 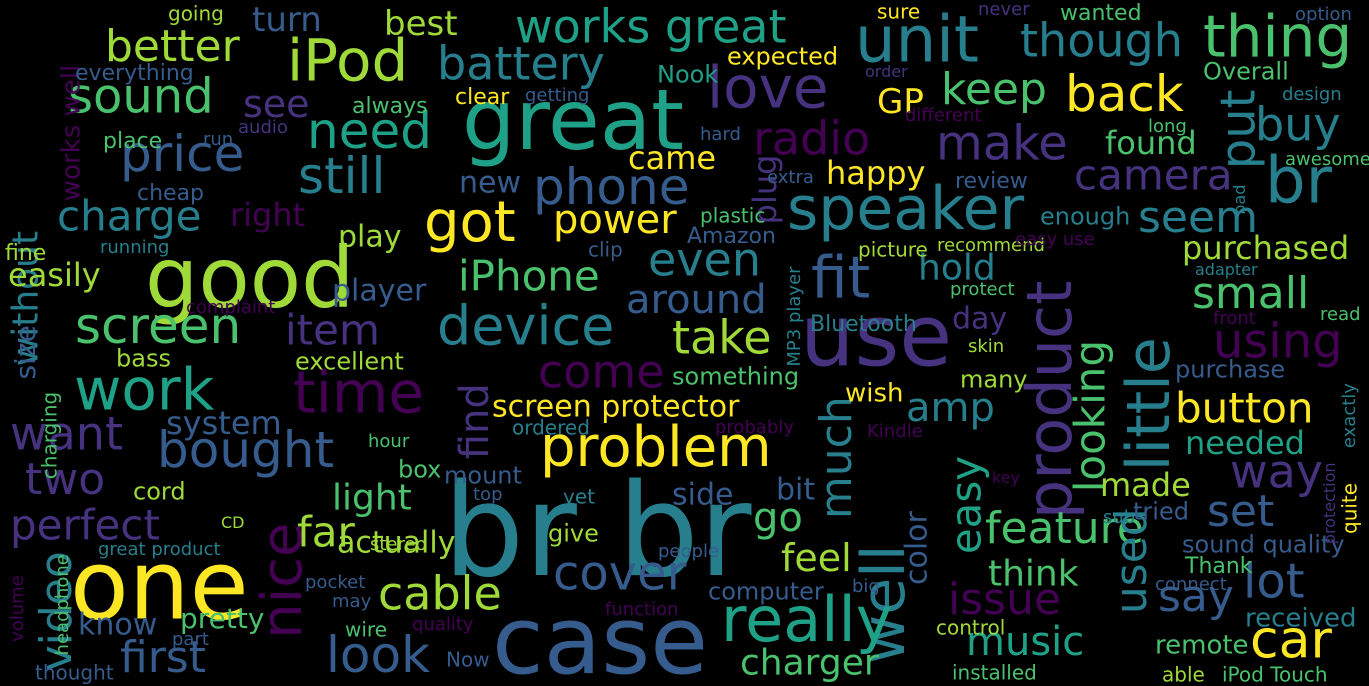 I want to click on word-amp: amp, so click(x=950, y=408).